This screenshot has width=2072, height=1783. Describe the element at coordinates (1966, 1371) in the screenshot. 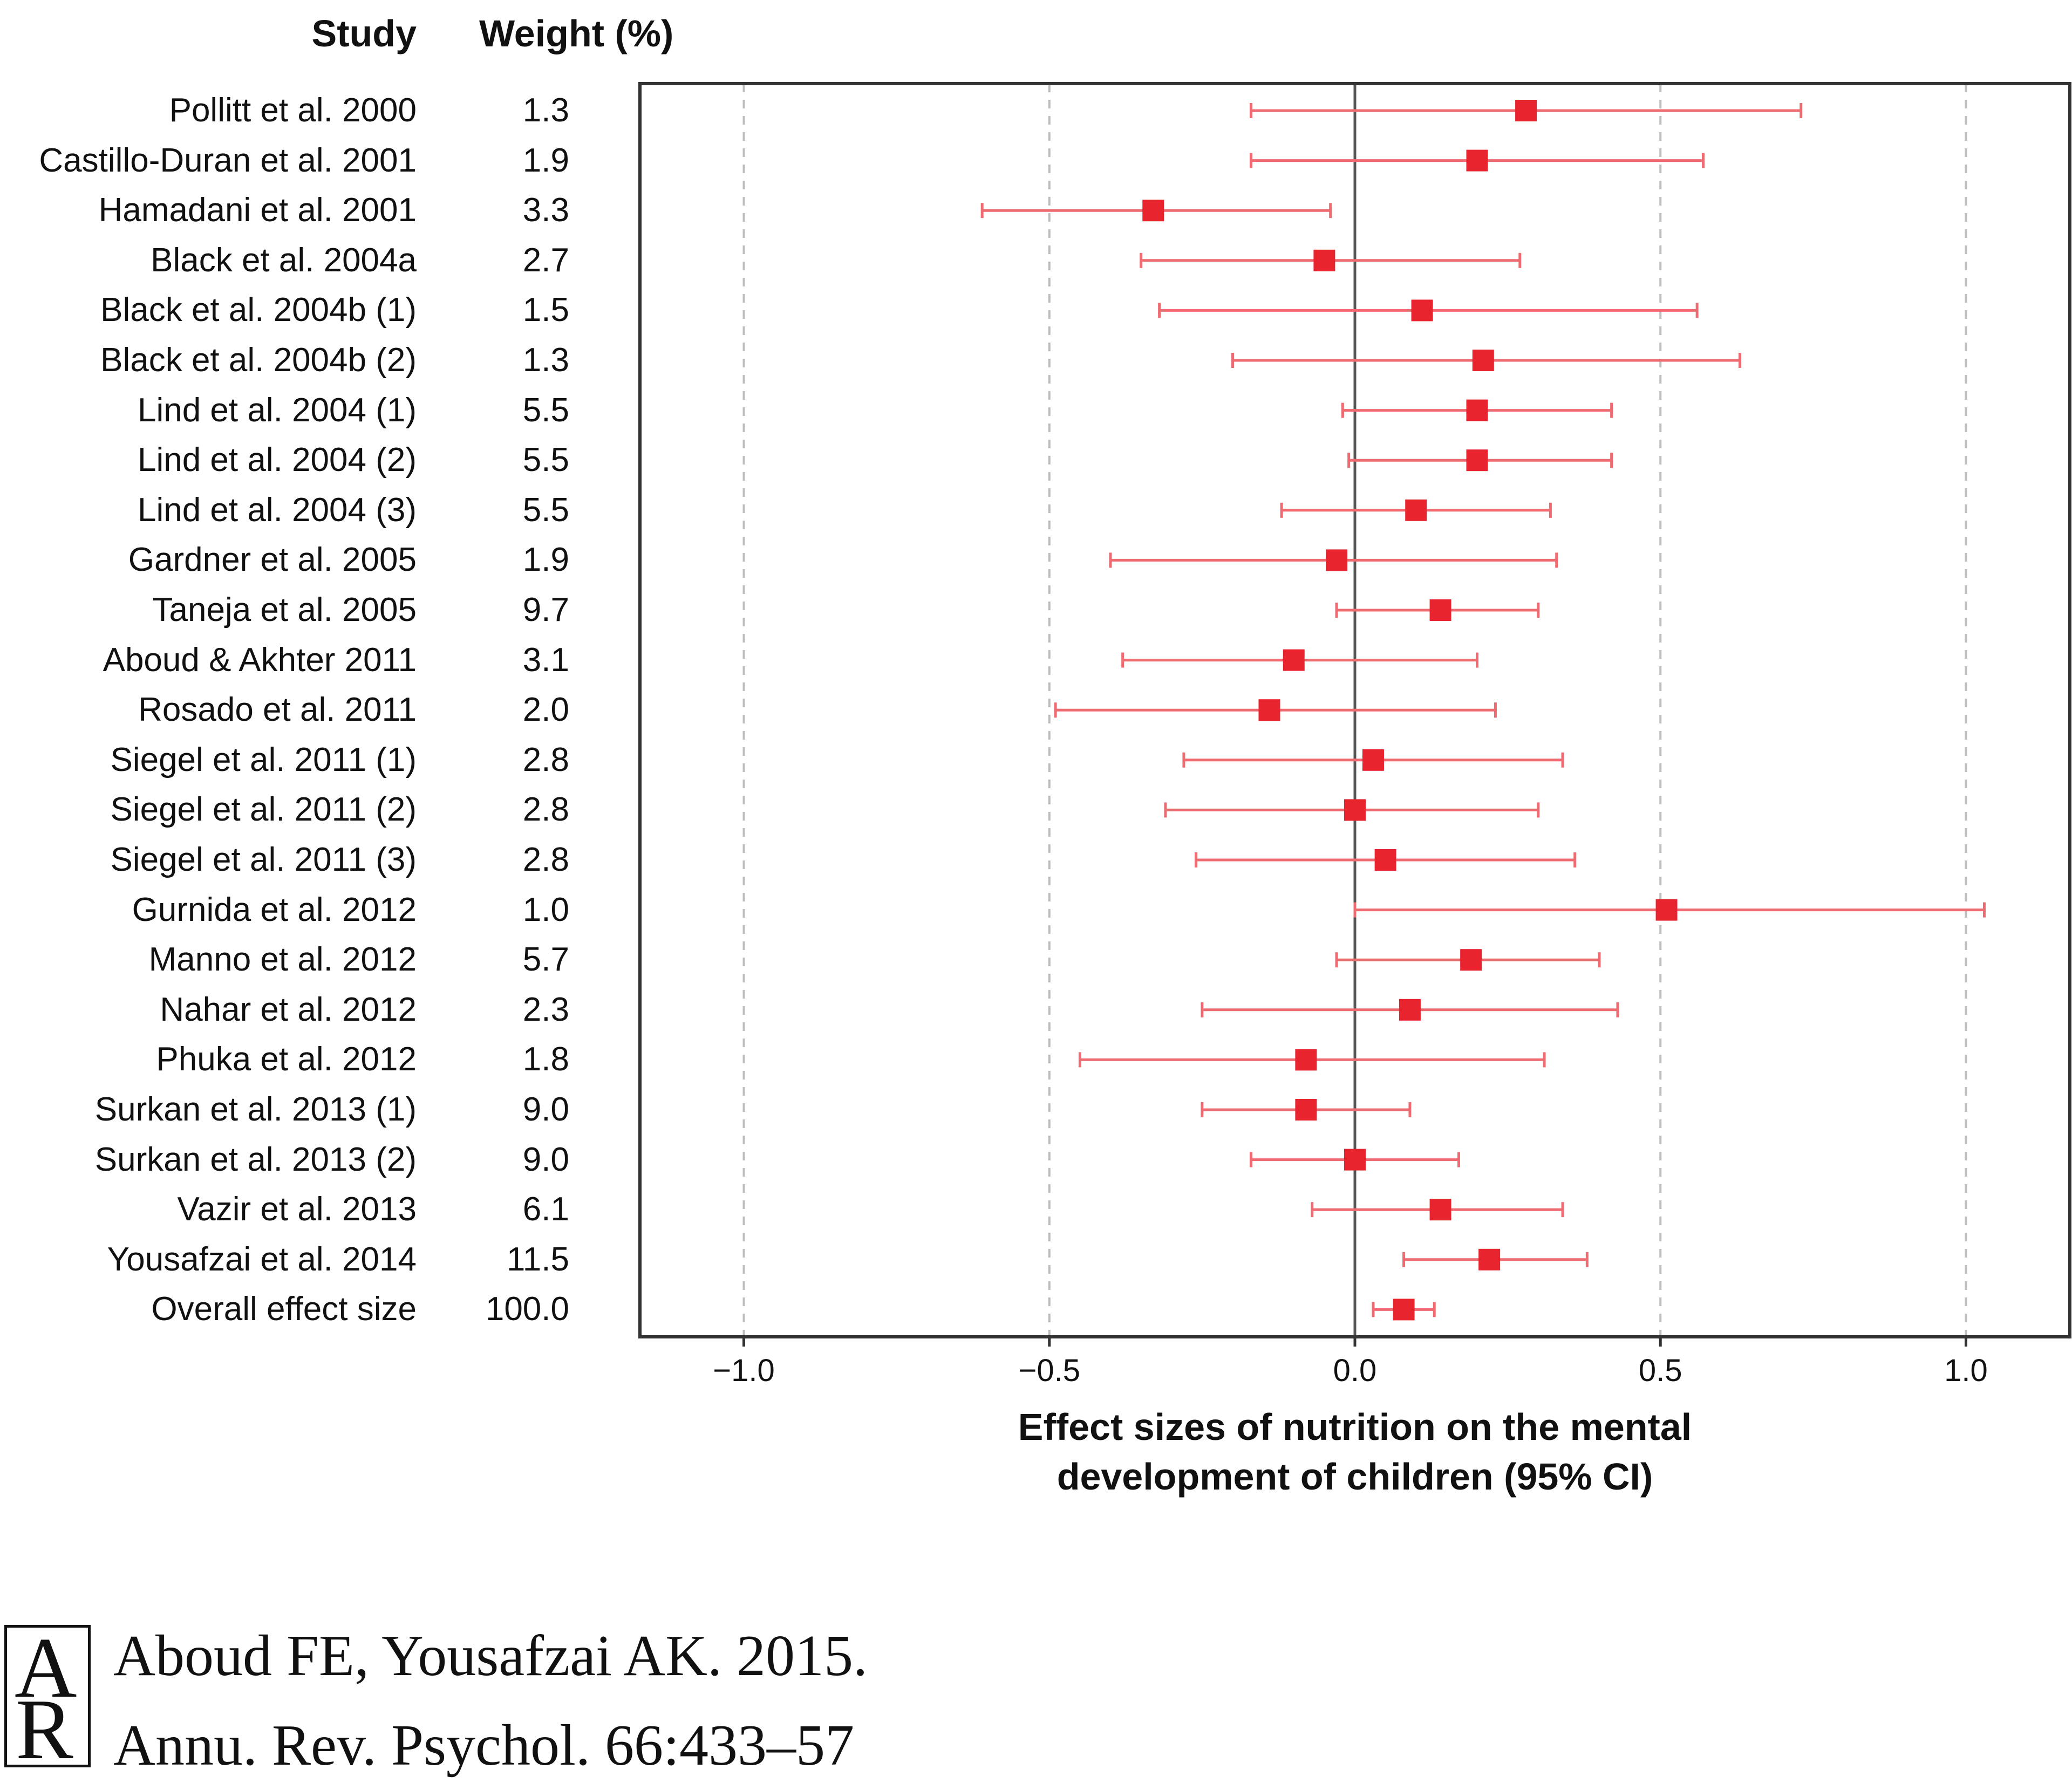

I see `x-tick-label: 1.0` at that location.